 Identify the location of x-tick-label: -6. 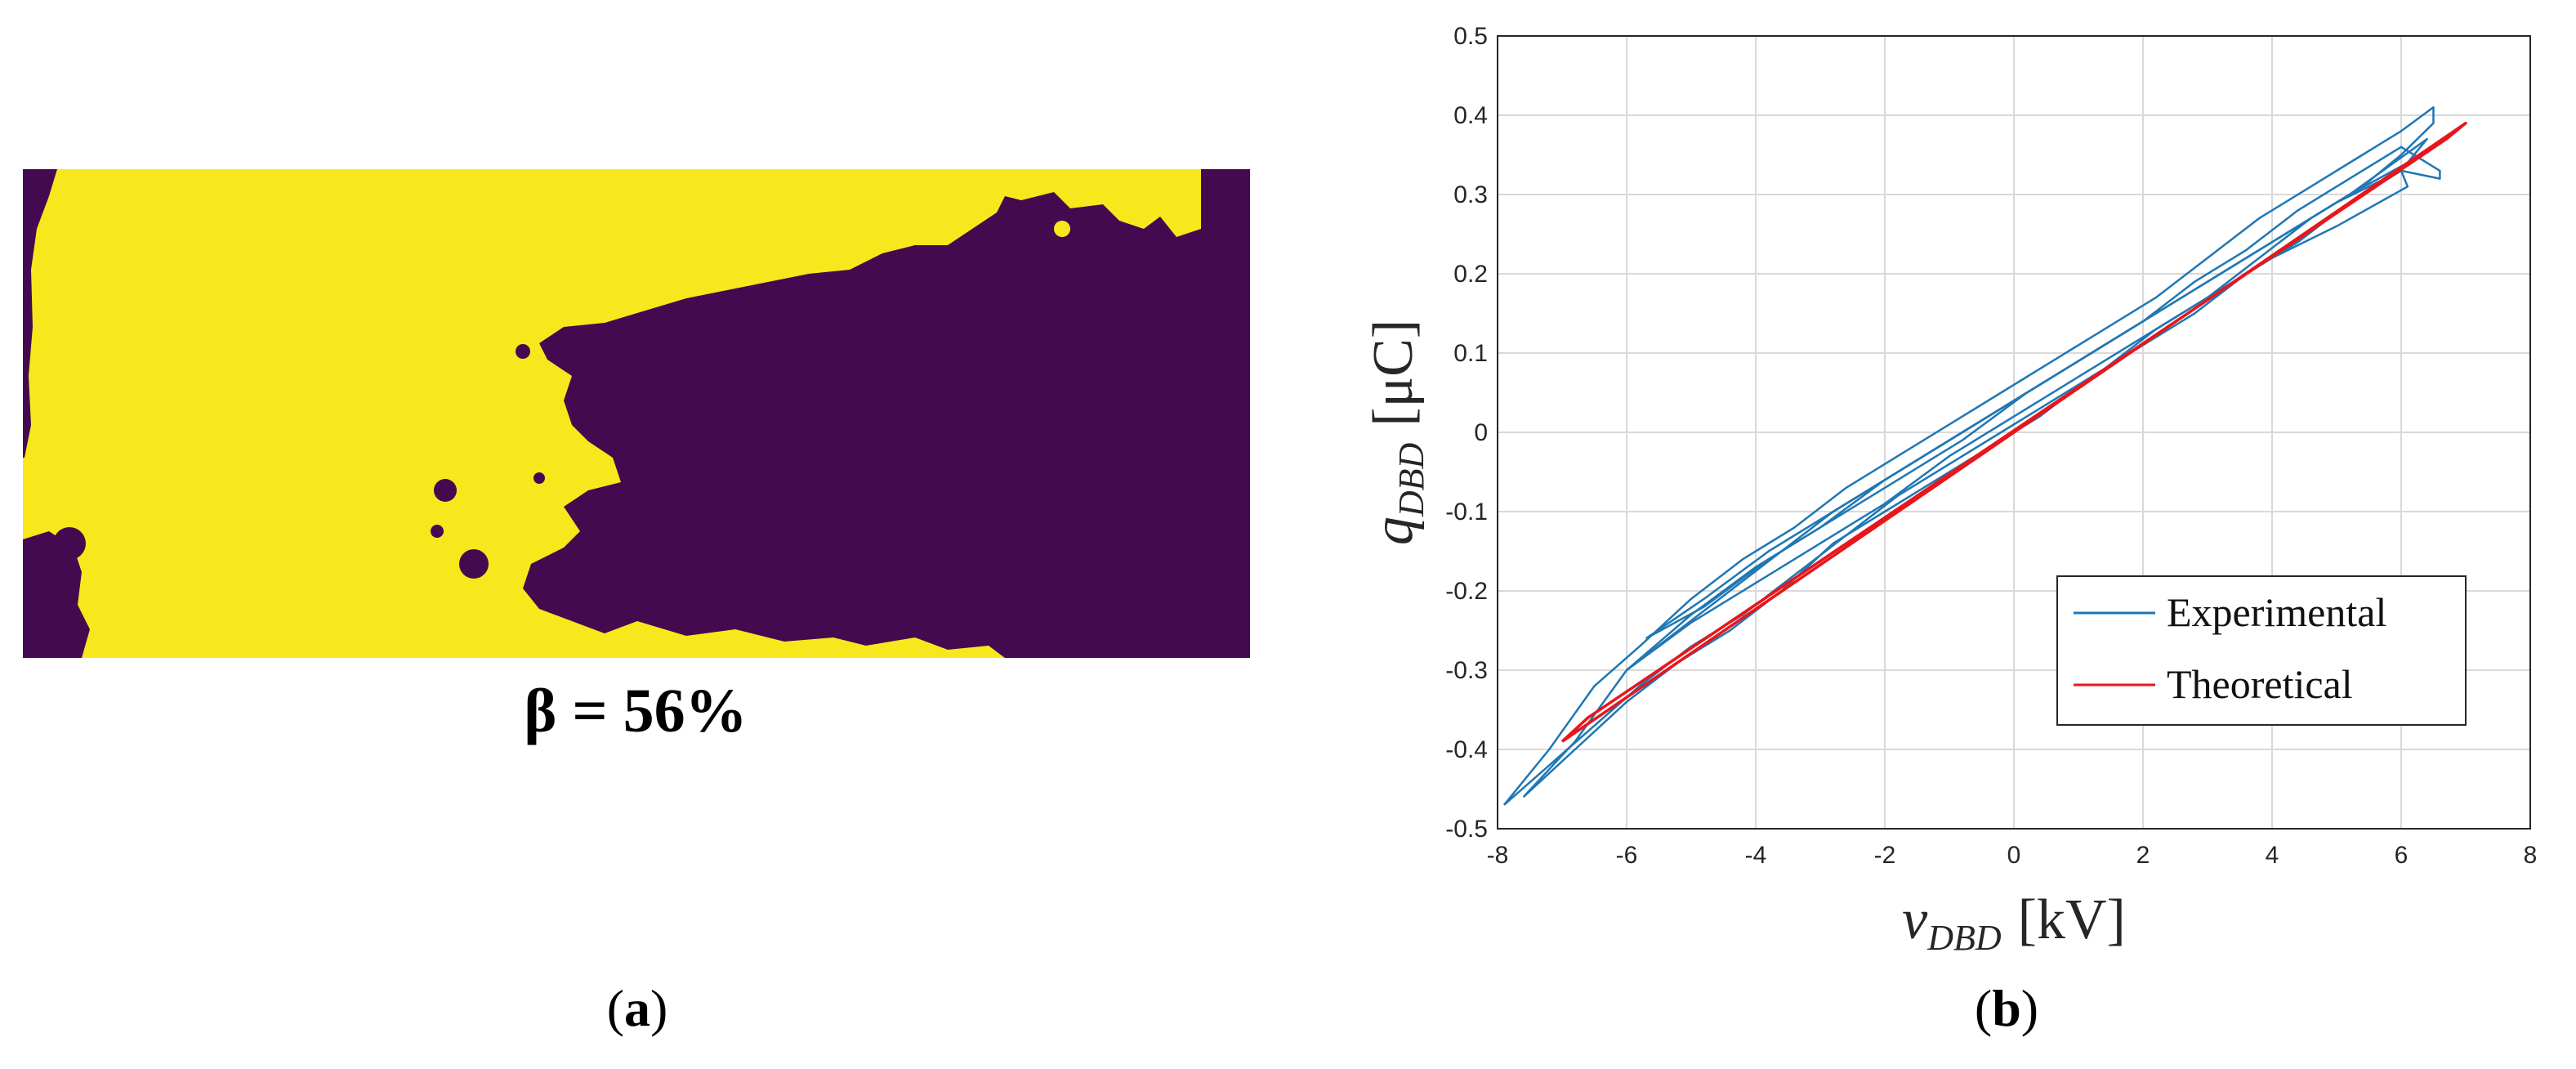
(1627, 855).